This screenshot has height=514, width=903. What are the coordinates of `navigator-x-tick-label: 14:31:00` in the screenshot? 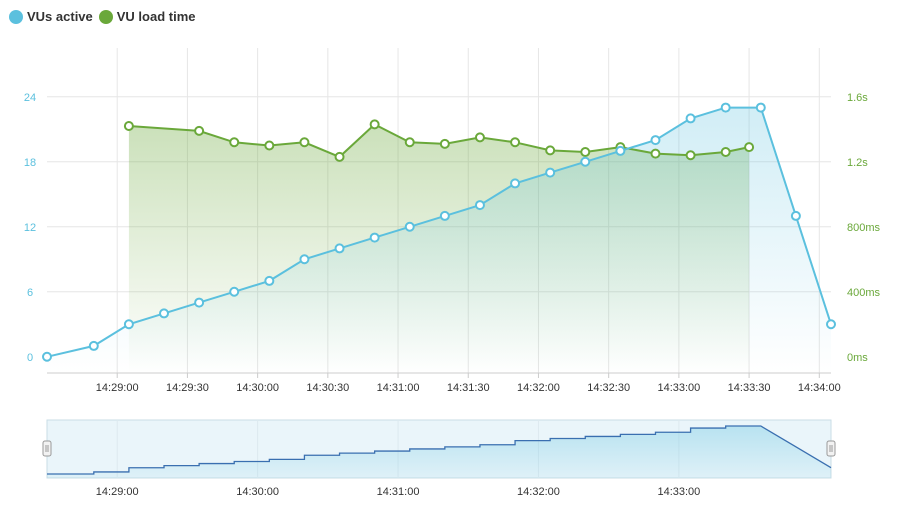 It's located at (398, 492).